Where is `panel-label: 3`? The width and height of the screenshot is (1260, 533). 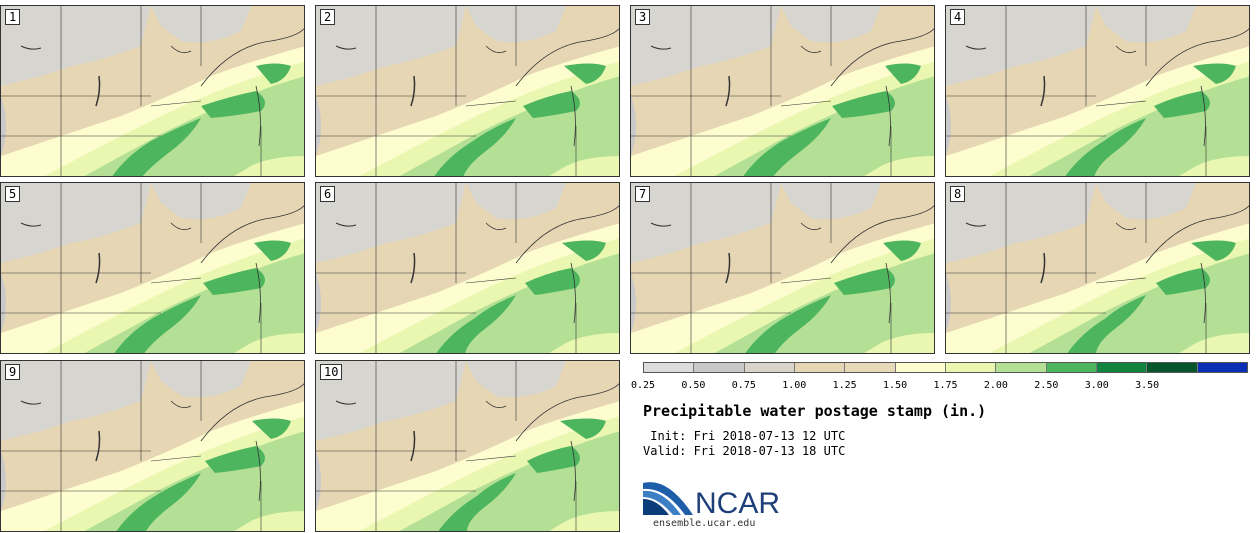
panel-label: 3 is located at coordinates (643, 17).